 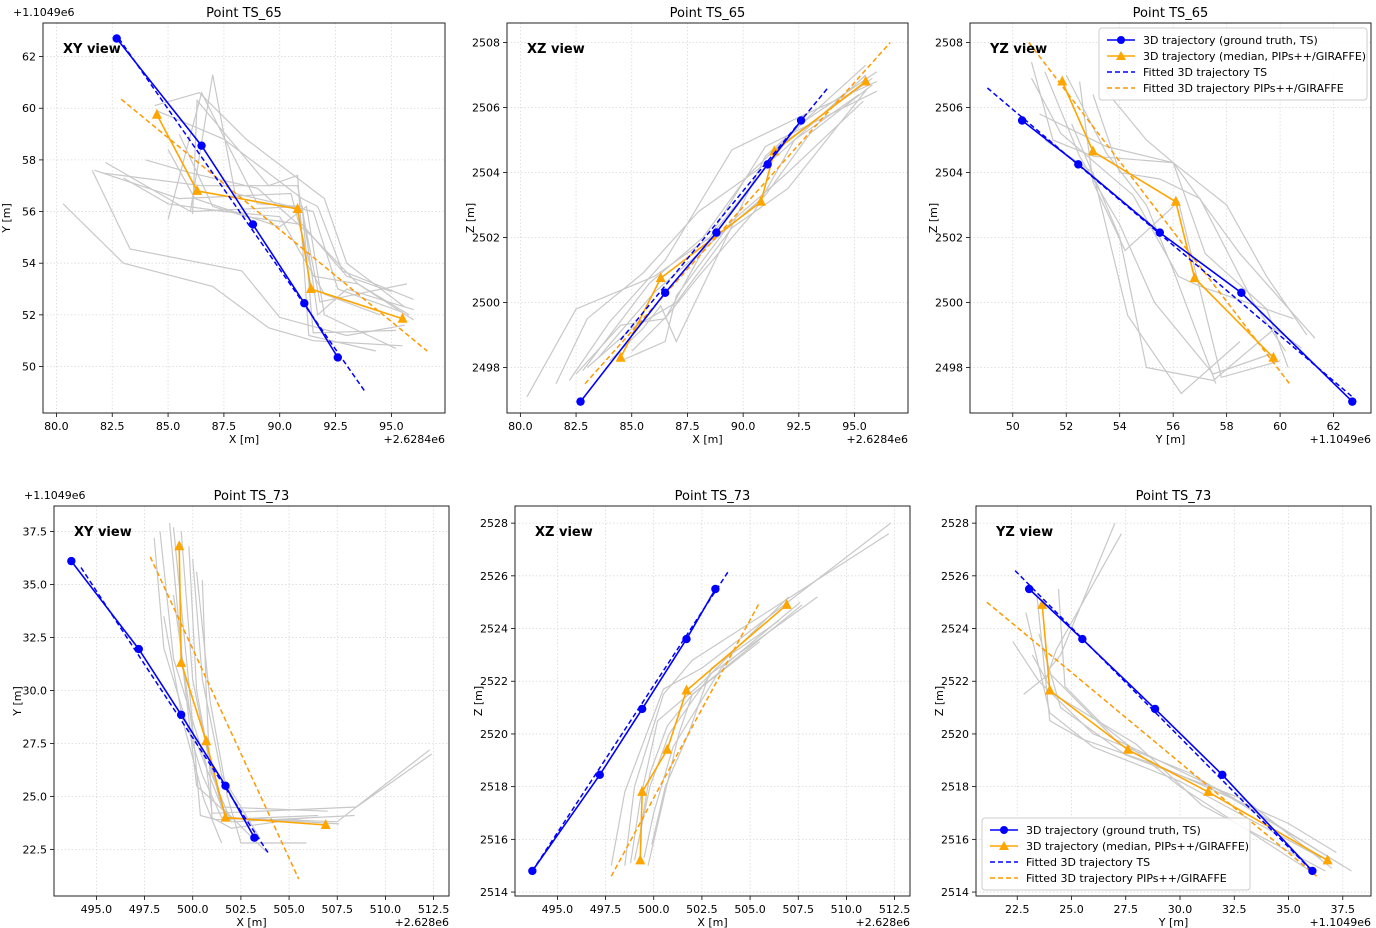 What do you see at coordinates (29, 315) in the screenshot?
I see `y-tick-label: 52` at bounding box center [29, 315].